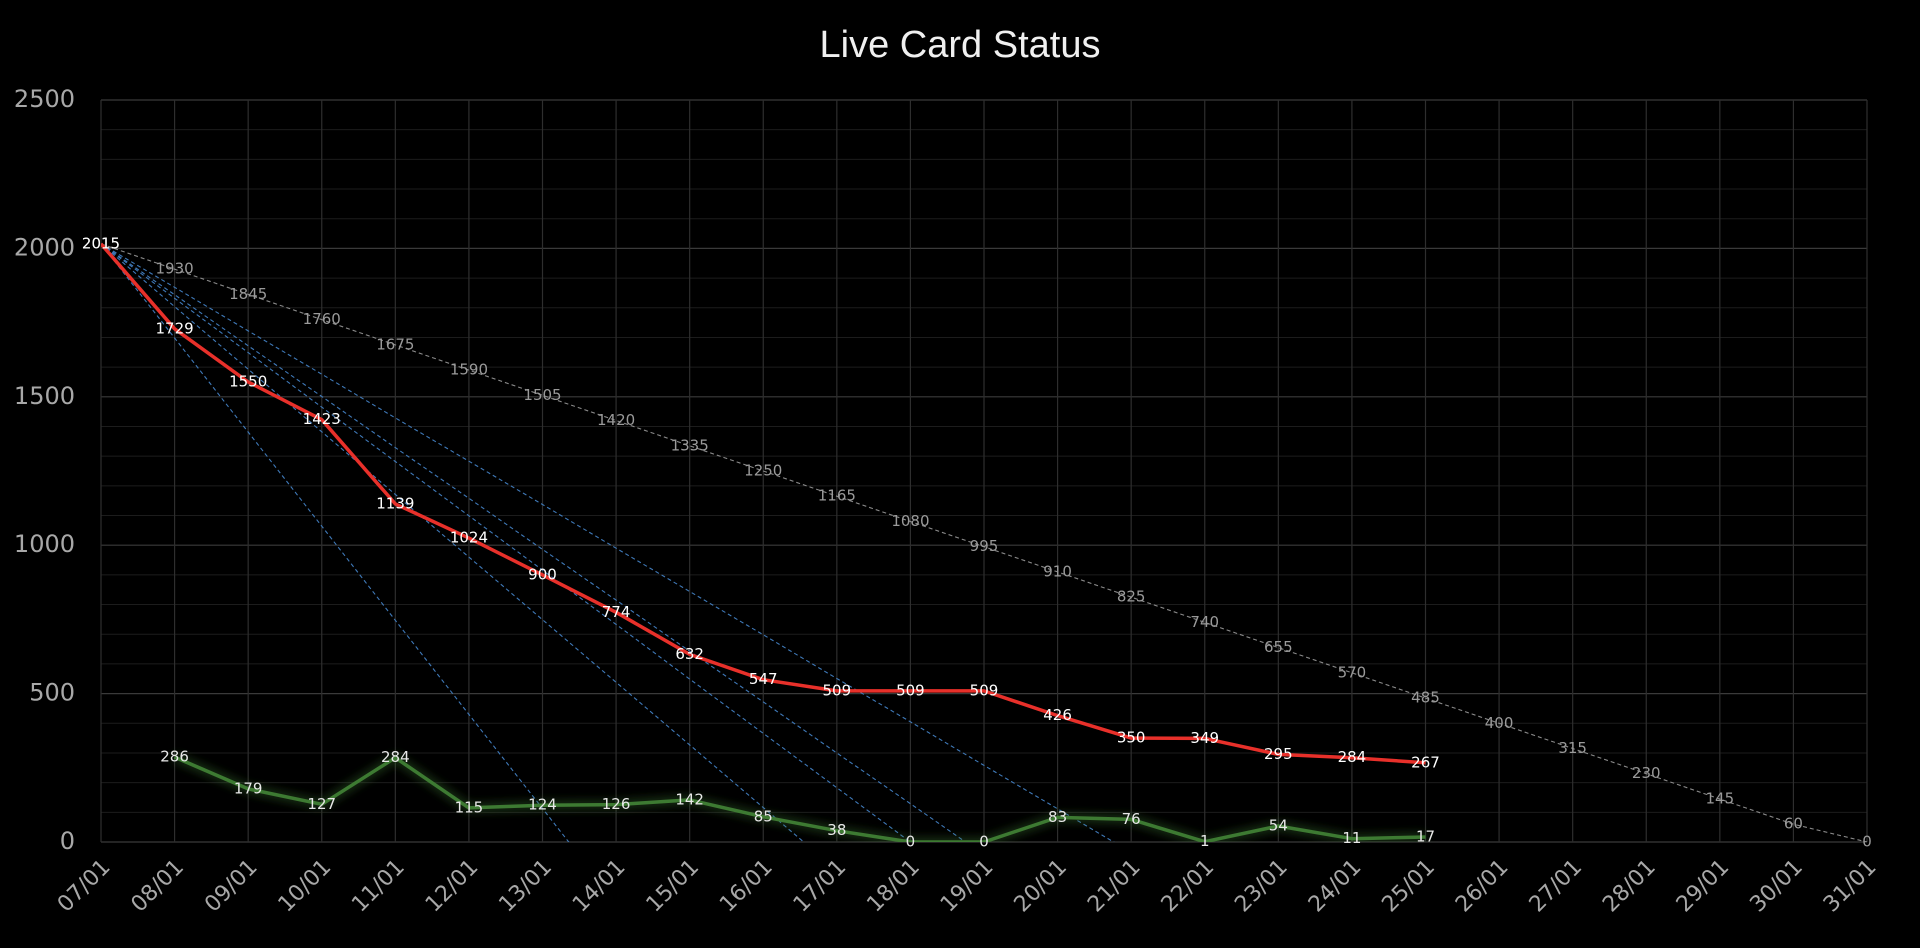 The image size is (1920, 948). I want to click on data-label: 17, so click(1425, 836).